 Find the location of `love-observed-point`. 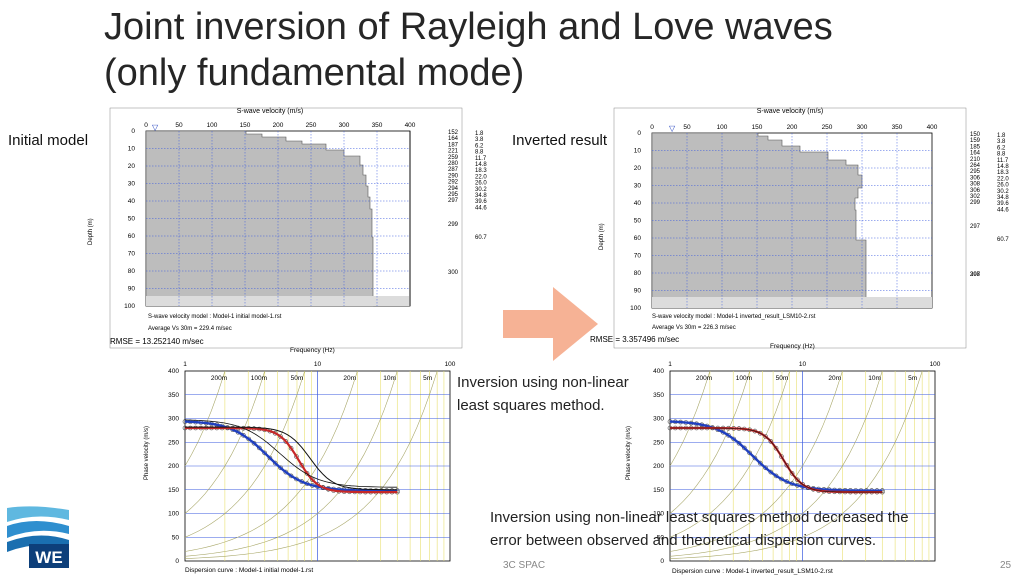

love-observed-point is located at coordinates (286, 441).